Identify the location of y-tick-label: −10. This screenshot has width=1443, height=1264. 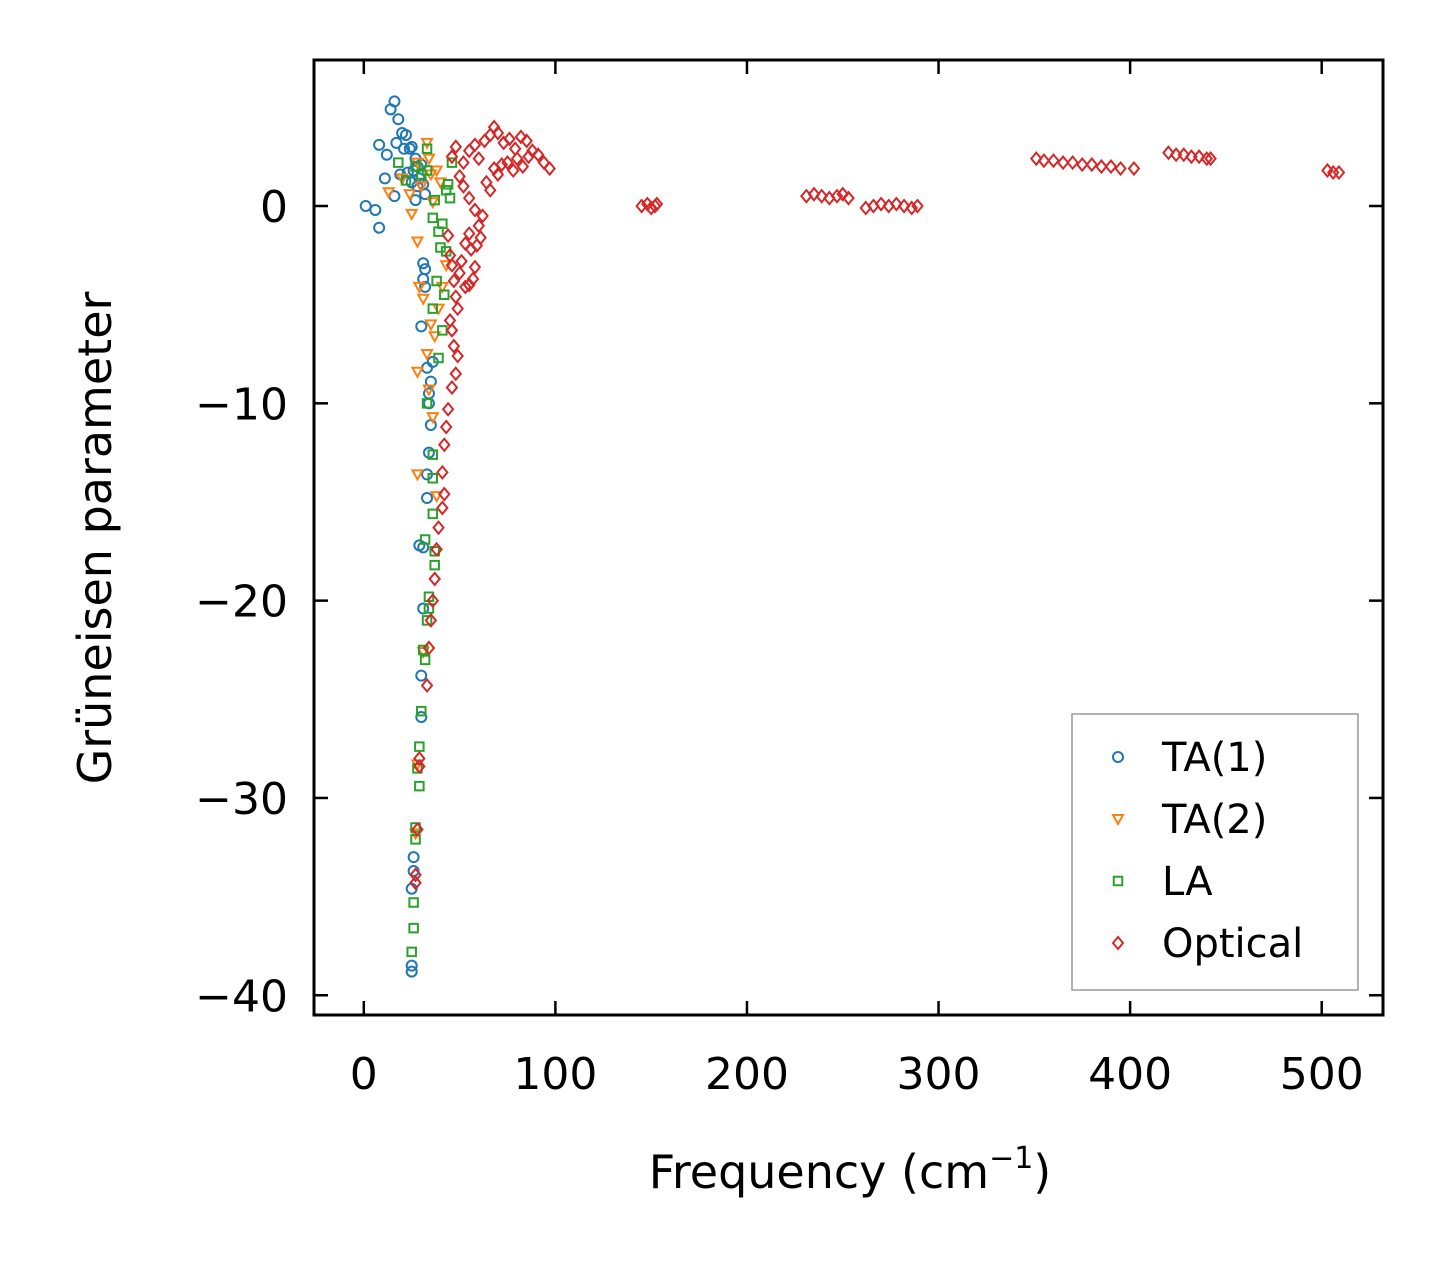
(241, 404).